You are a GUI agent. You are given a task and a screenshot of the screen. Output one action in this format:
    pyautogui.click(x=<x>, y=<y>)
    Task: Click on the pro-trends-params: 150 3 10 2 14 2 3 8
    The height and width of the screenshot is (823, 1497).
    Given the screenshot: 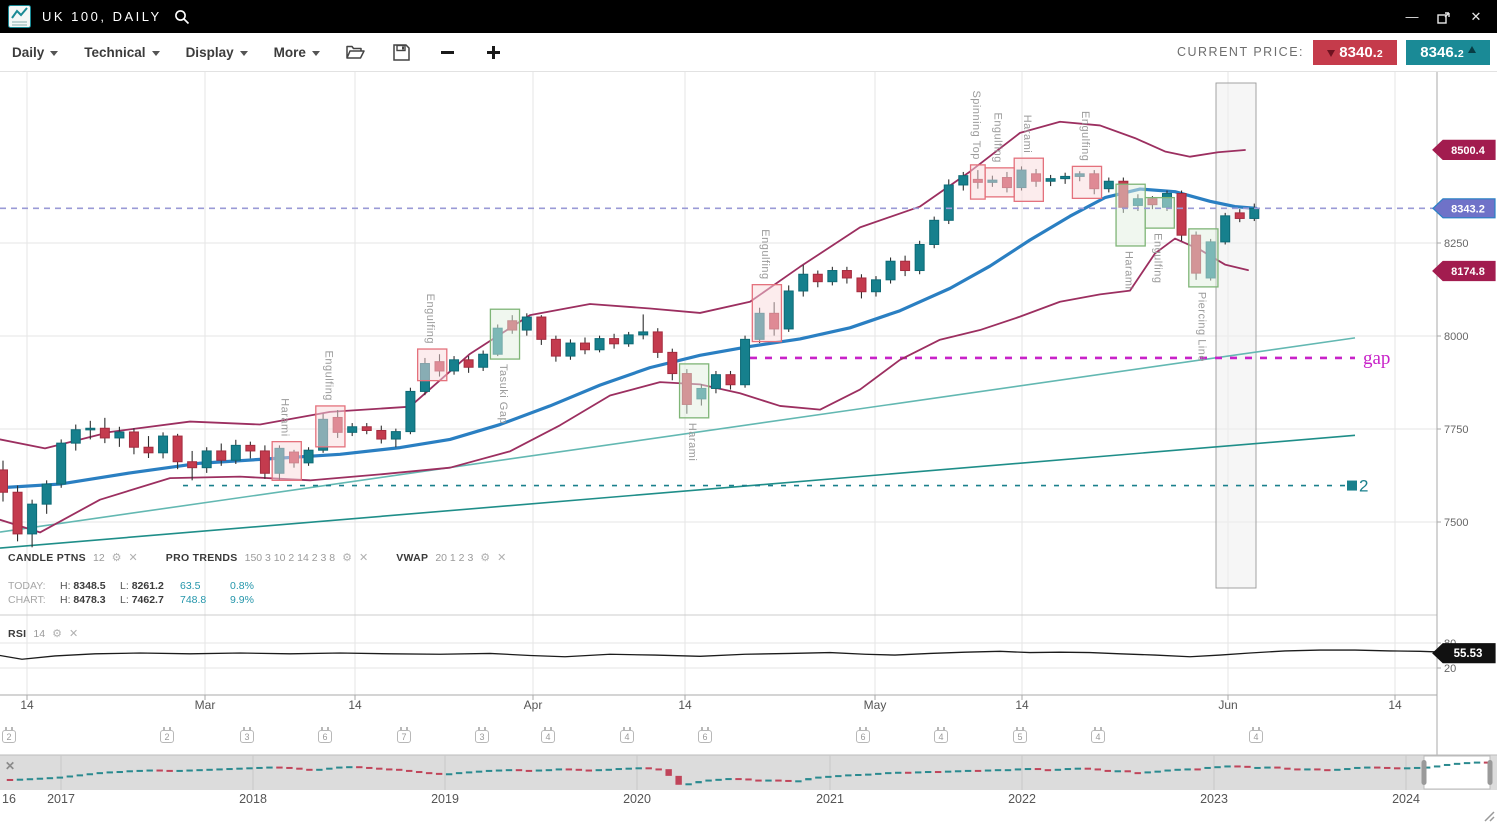 What is the action you would take?
    pyautogui.click(x=290, y=557)
    